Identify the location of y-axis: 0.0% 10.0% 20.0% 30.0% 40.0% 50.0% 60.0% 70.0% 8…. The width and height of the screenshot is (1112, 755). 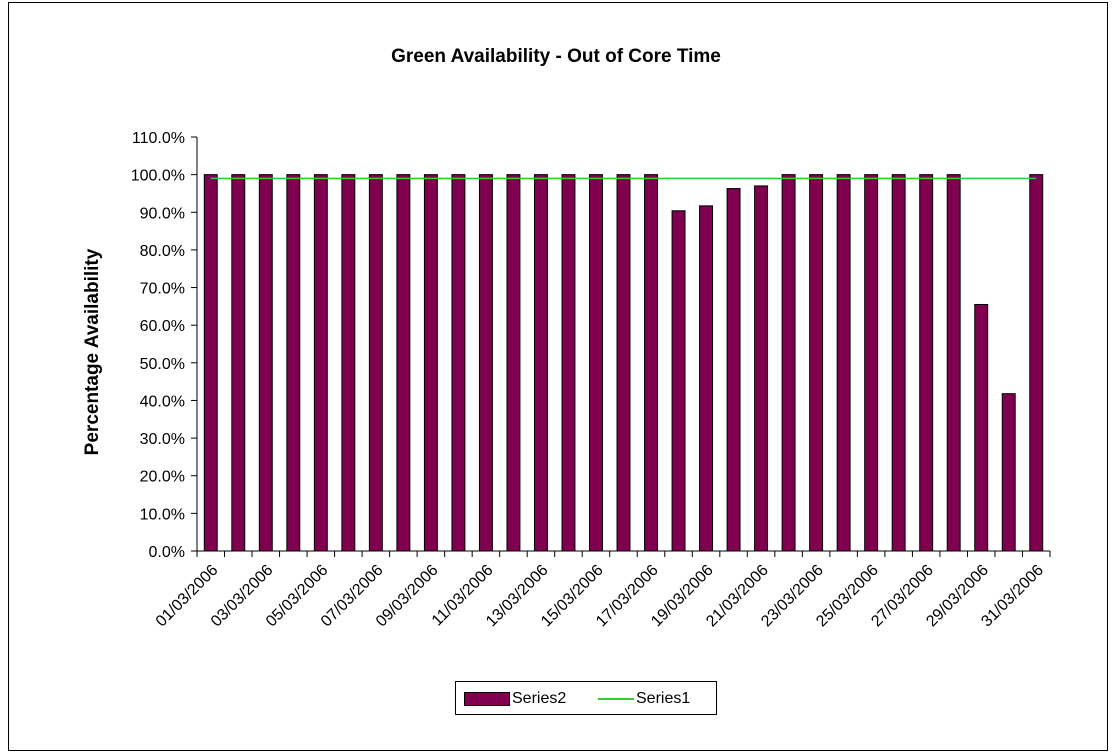
(164, 345).